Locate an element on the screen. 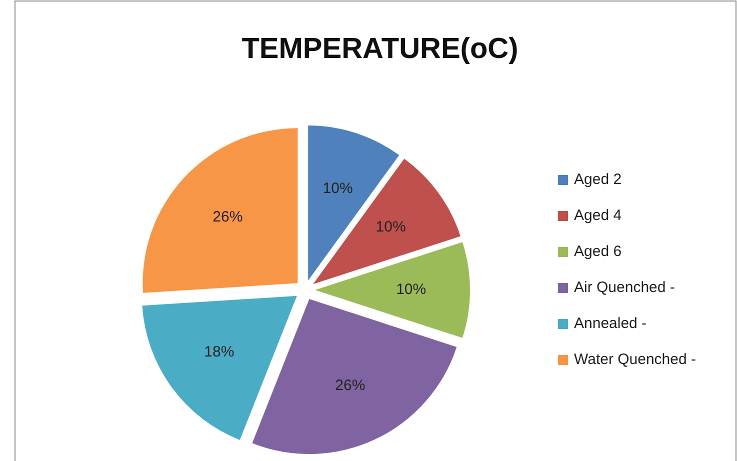 This screenshot has height=461, width=737. legend-label: Annealed - is located at coordinates (610, 323).